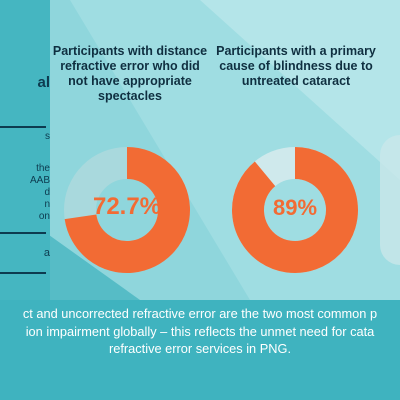 The image size is (400, 400). I want to click on left-panel-line: the, so click(43, 168).